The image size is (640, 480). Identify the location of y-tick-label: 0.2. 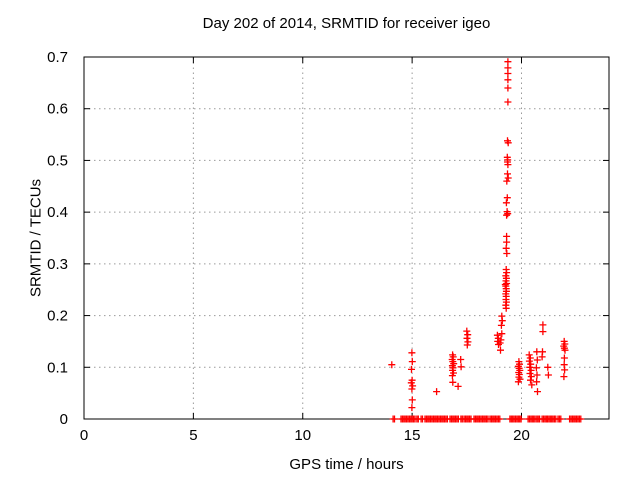
(57, 316).